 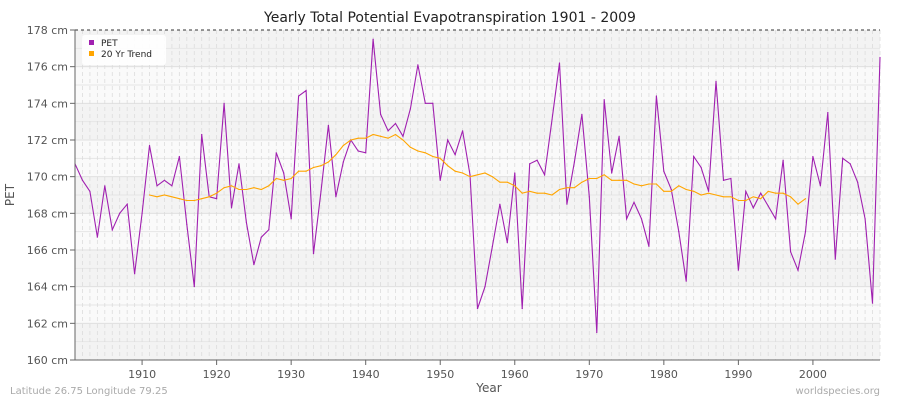 I want to click on source-label: worldspecies.org, so click(x=838, y=391).